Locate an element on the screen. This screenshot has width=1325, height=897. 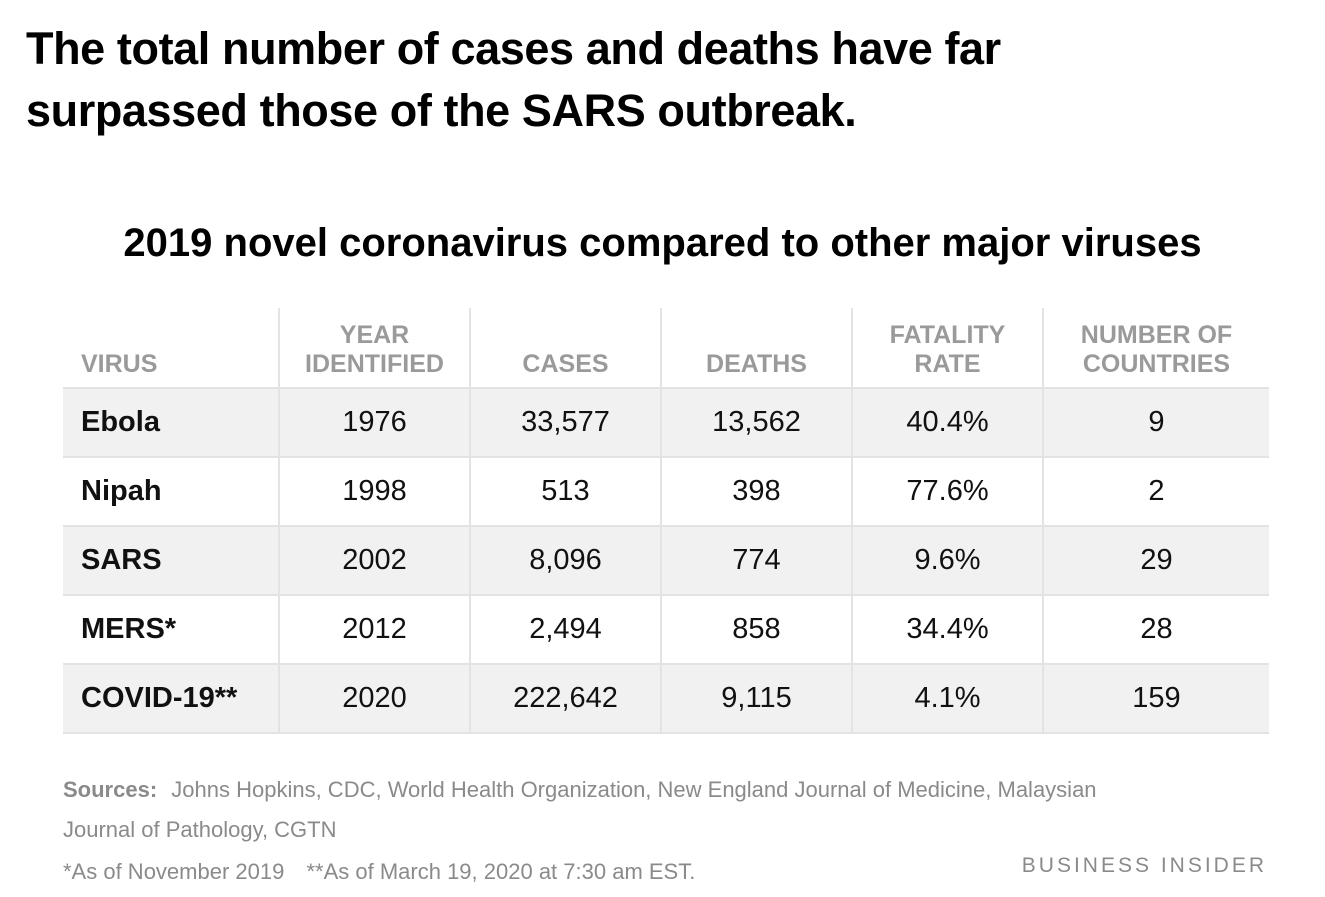
virus-name-cell: Nipah is located at coordinates (171, 491).